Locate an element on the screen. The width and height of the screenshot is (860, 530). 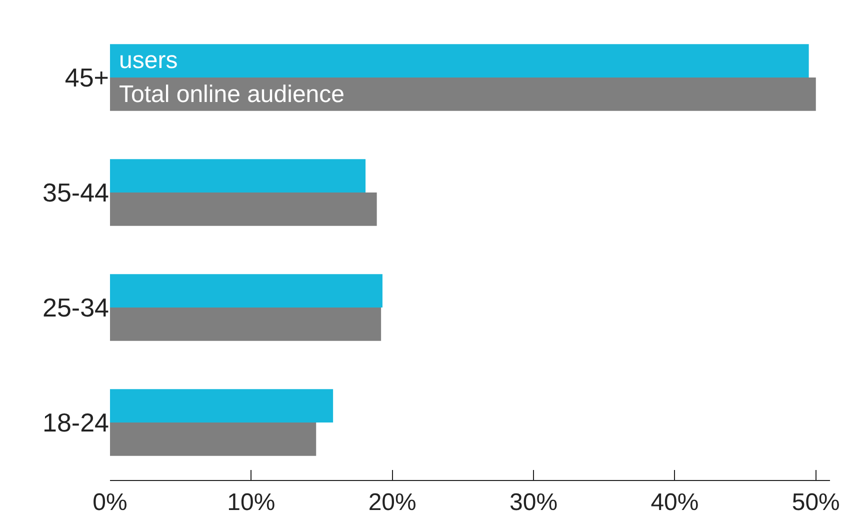
x-tick-label: 20% is located at coordinates (392, 502).